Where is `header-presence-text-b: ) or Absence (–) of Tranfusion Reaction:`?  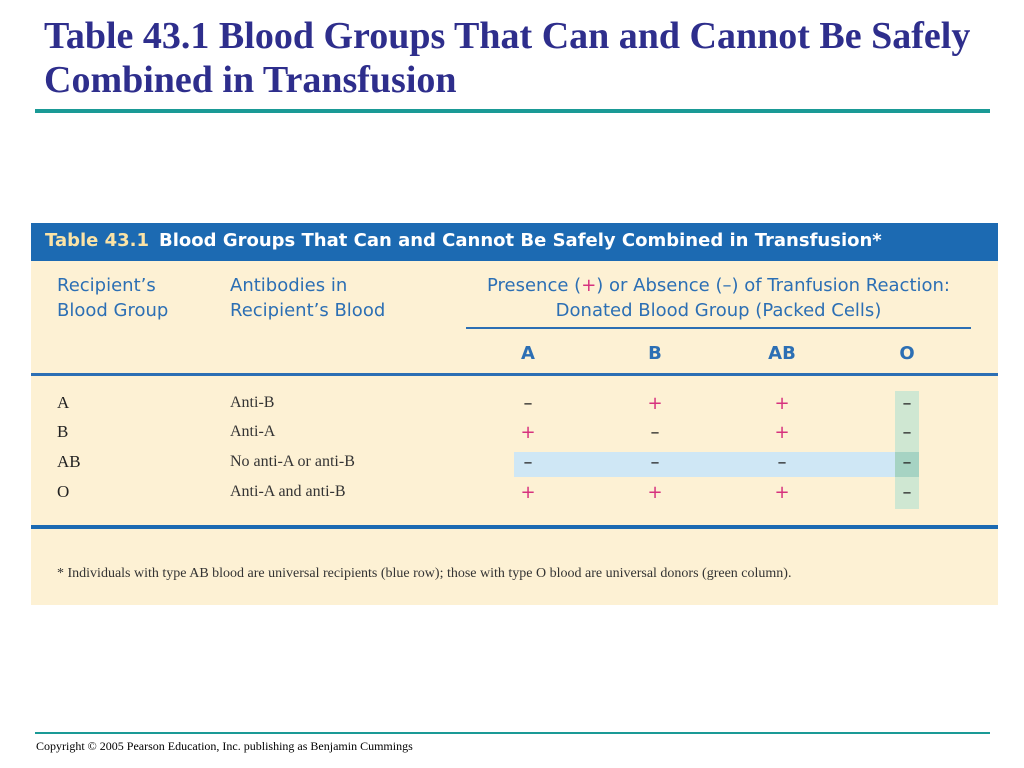 header-presence-text-b: ) or Absence (–) of Tranfusion Reaction: is located at coordinates (773, 285).